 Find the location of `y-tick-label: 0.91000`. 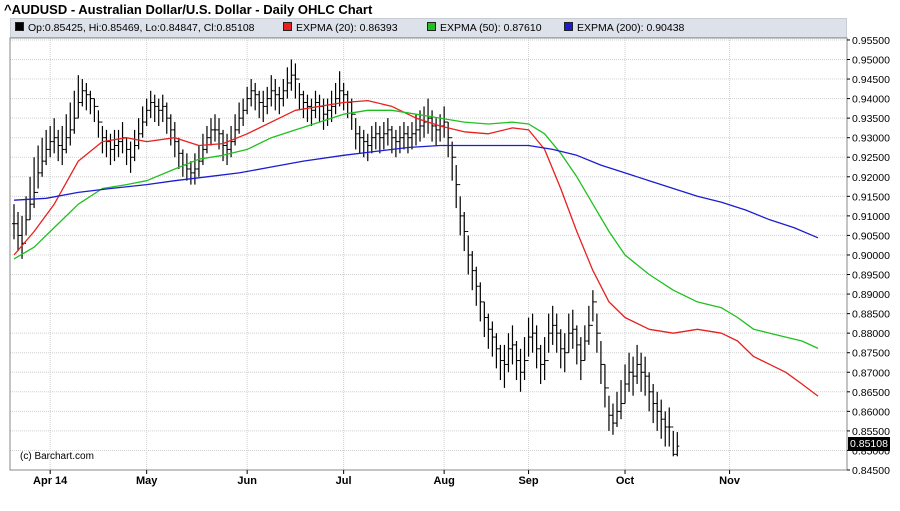

y-tick-label: 0.91000 is located at coordinates (871, 217).